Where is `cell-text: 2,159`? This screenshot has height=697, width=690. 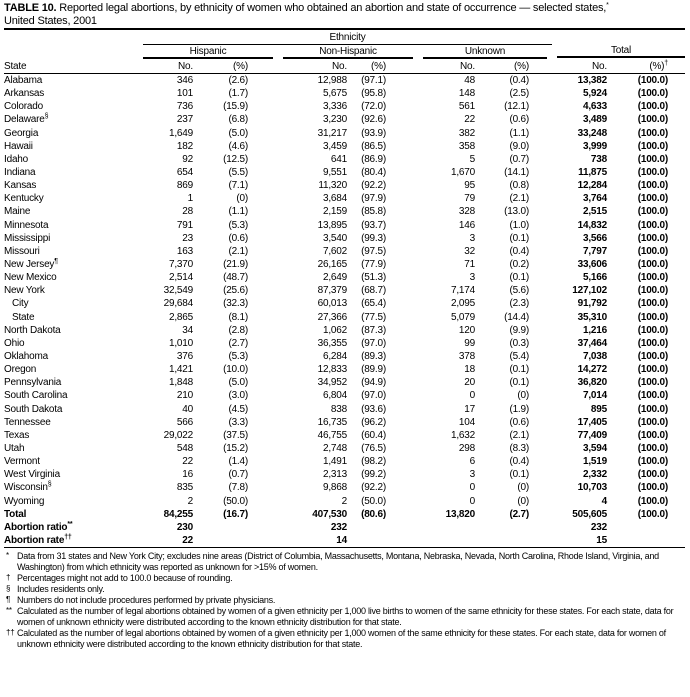
cell-text: 2,159 is located at coordinates (334, 212).